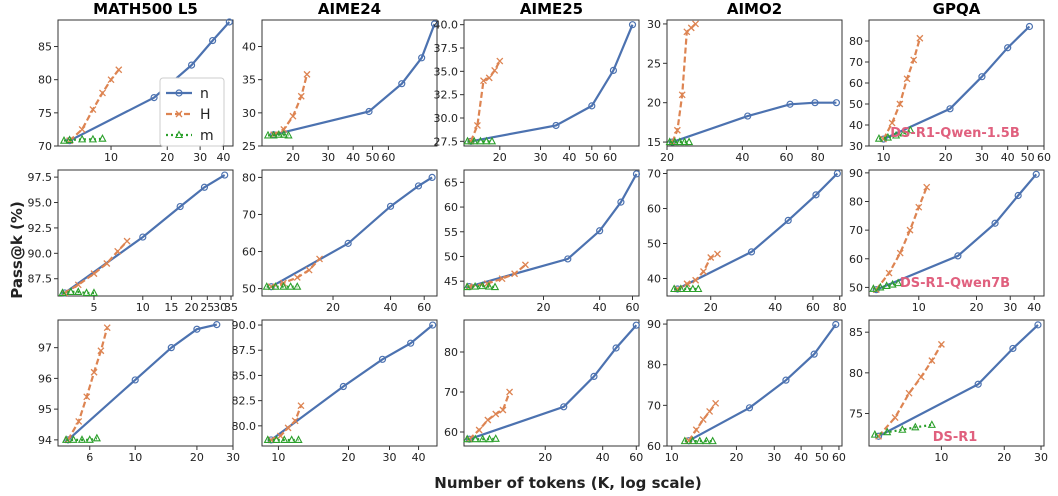 This screenshot has width=1058, height=496. What do you see at coordinates (654, 324) in the screenshot?
I see `y-tick-label: 90` at bounding box center [654, 324].